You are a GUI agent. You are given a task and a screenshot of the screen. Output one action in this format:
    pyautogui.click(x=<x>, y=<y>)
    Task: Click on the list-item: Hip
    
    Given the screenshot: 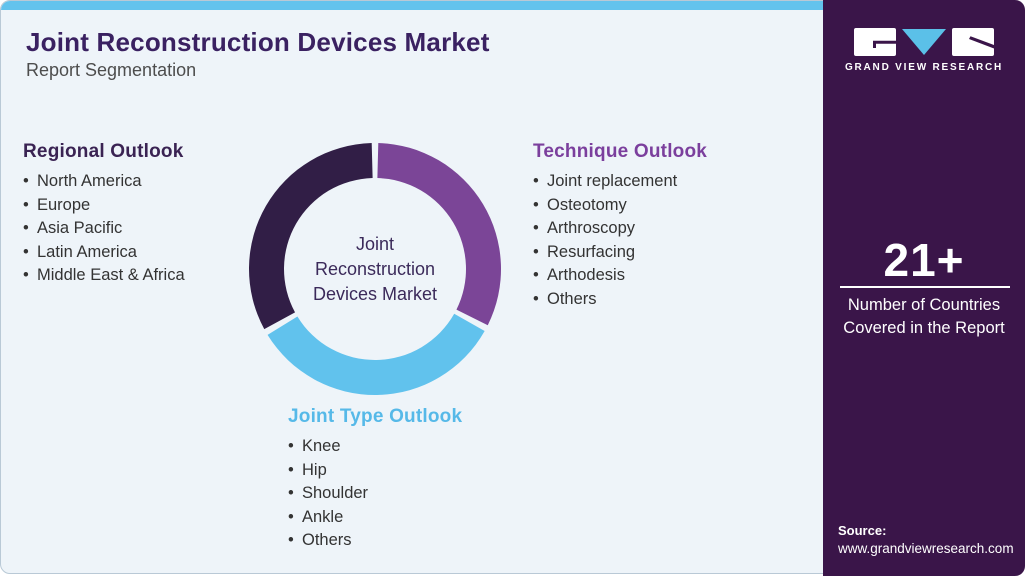 What is the action you would take?
    pyautogui.click(x=403, y=471)
    